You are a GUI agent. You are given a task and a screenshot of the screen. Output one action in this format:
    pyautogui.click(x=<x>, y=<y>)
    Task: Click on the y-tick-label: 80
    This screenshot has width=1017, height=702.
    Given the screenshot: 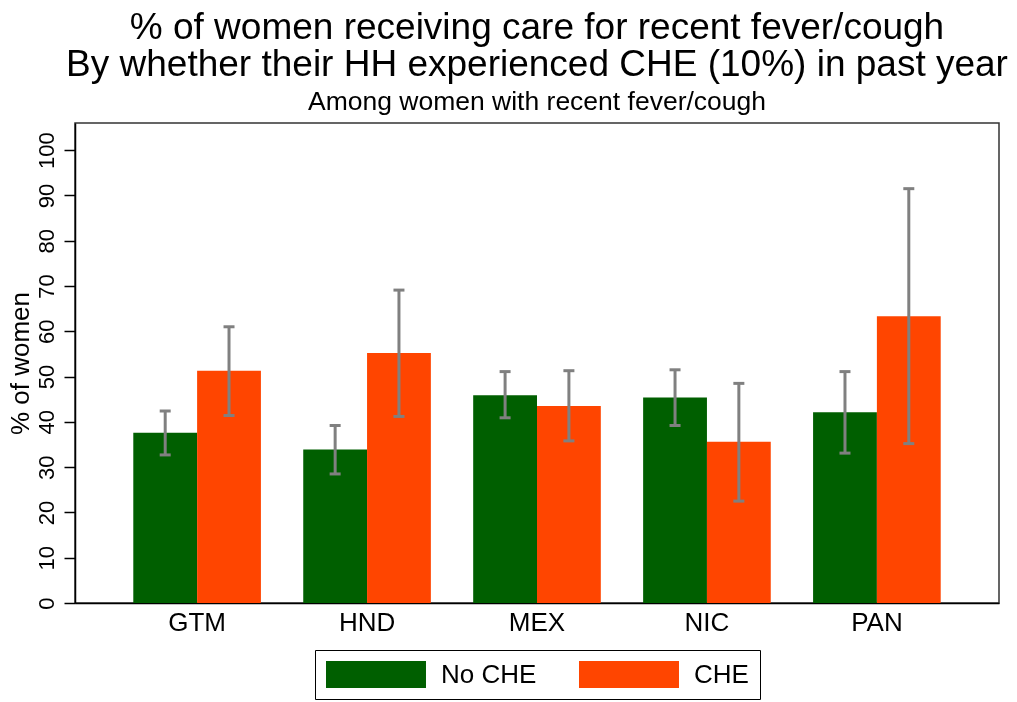 What is the action you would take?
    pyautogui.click(x=46, y=241)
    